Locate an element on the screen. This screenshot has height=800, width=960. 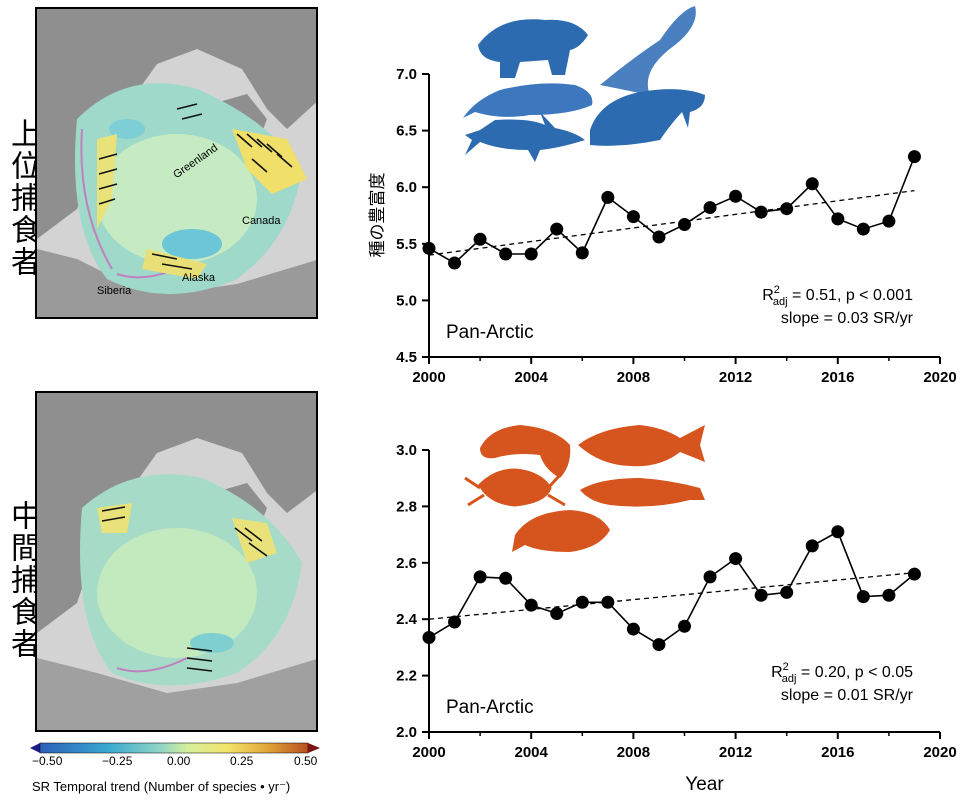
mesopredator-map is located at coordinates (176, 561).